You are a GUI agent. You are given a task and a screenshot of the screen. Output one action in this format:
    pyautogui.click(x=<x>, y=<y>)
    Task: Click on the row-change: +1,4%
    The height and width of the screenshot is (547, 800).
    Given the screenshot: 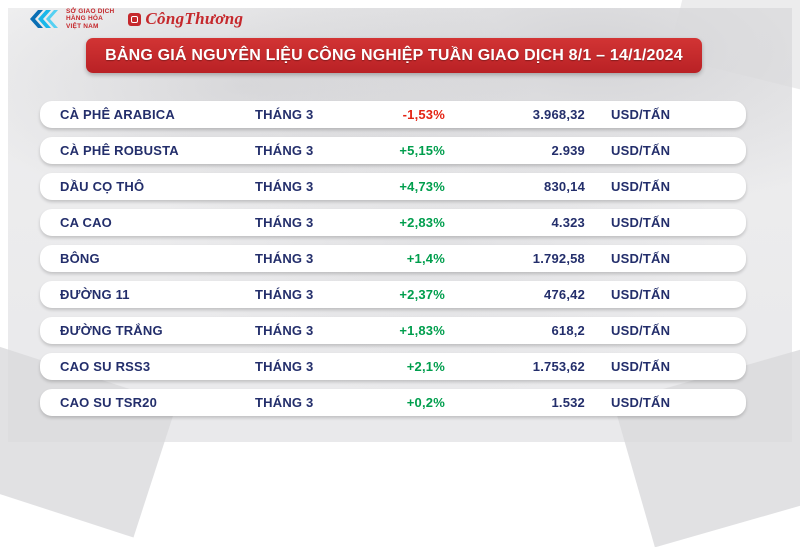 What is the action you would take?
    pyautogui.click(x=425, y=258)
    